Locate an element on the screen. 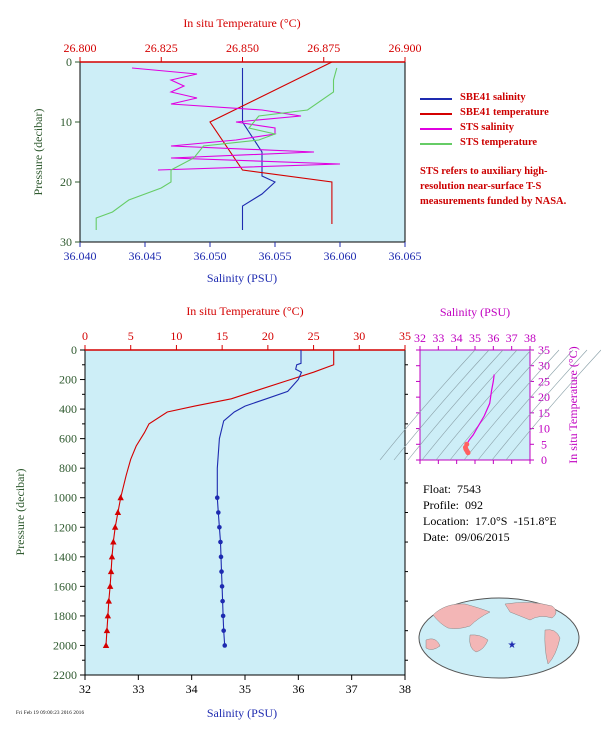  sal-tick-label: 36.045 is located at coordinates (145, 256).